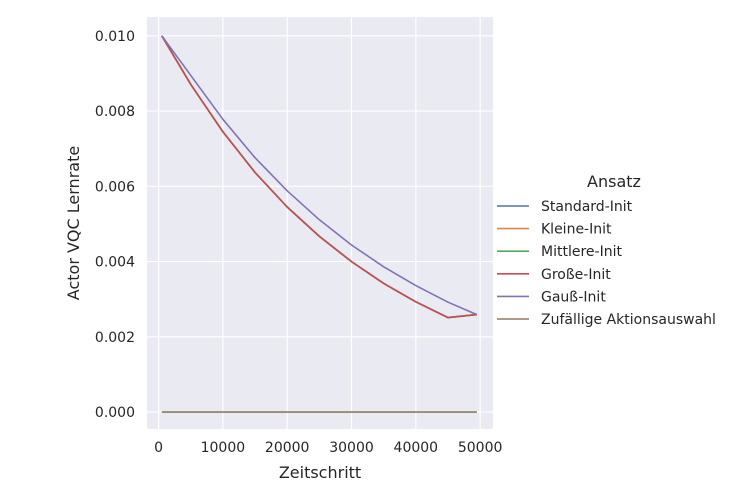 This screenshot has height=500, width=745. What do you see at coordinates (416, 448) in the screenshot?
I see `x-tick-label: 40000` at bounding box center [416, 448].